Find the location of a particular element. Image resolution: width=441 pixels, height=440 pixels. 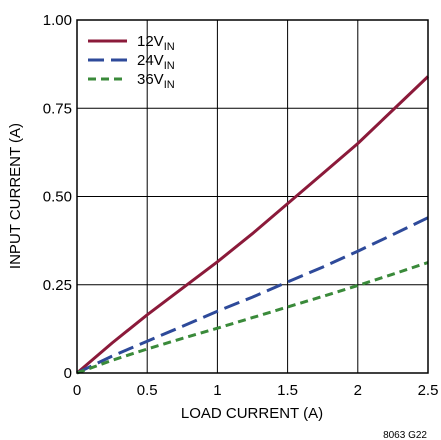

y-tick-label: 0.75 is located at coordinates (57, 108).